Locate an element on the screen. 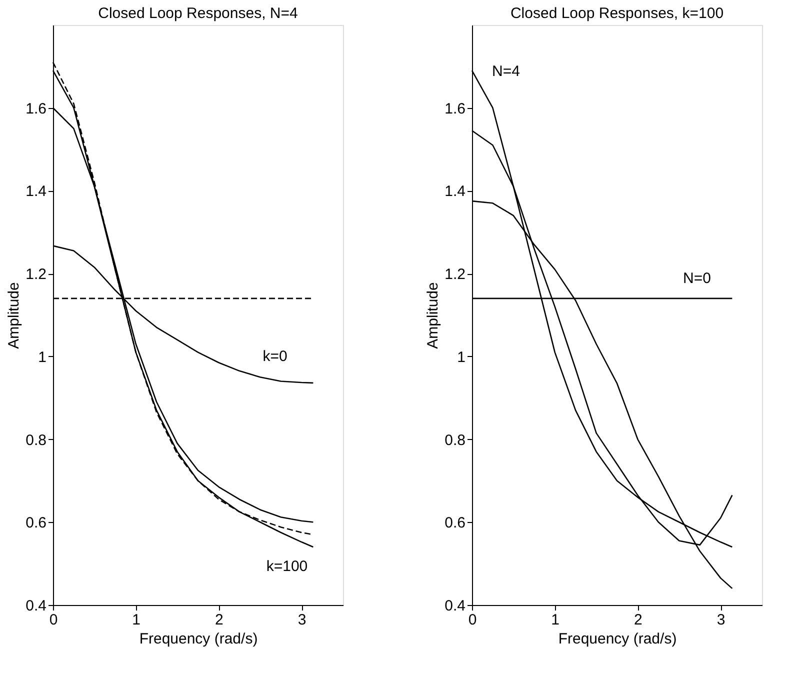 This screenshot has height=676, width=800. annotation: N=0 is located at coordinates (697, 278).